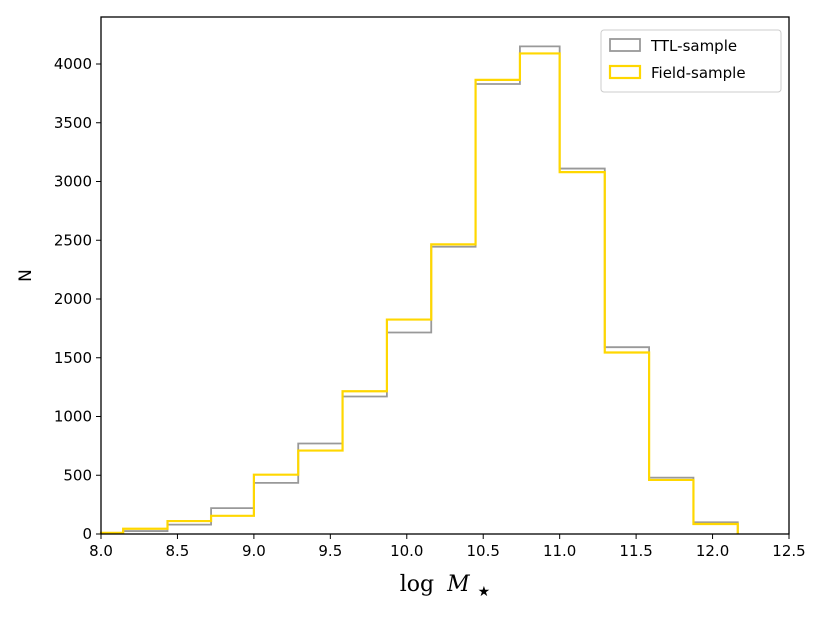  What do you see at coordinates (26, 275) in the screenshot?
I see `y-axis-label: N` at bounding box center [26, 275].